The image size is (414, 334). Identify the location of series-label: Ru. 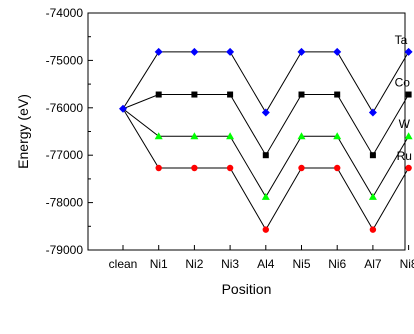
(404, 156).